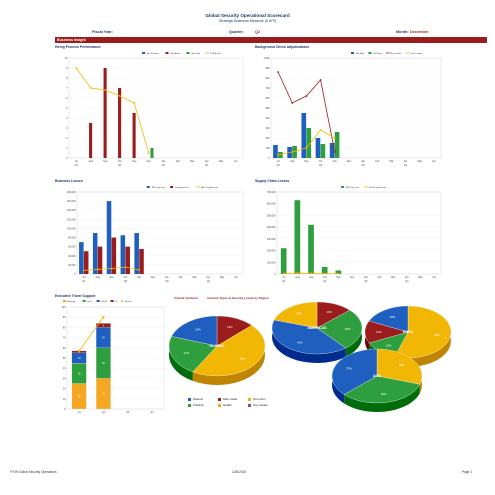  I want to click on y-tick-label: 1,000, so click(267, 58).